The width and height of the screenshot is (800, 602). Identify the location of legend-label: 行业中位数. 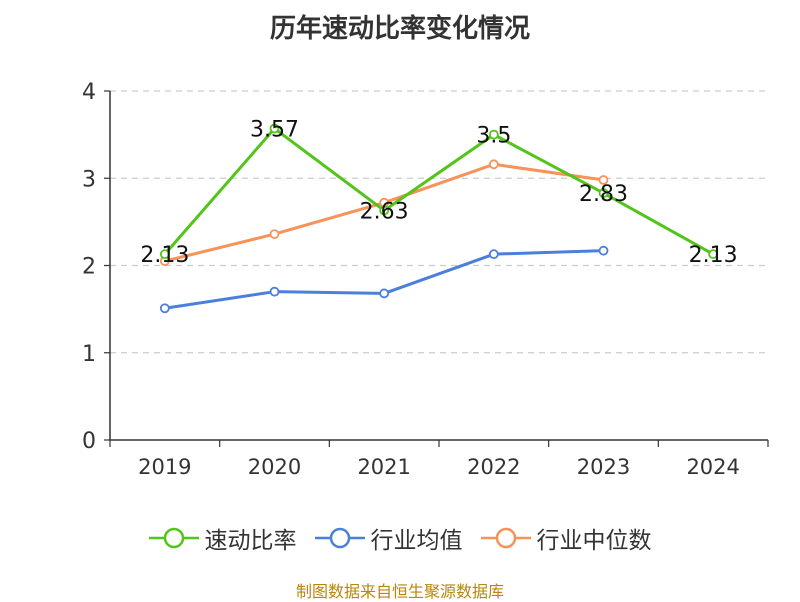
(594, 541).